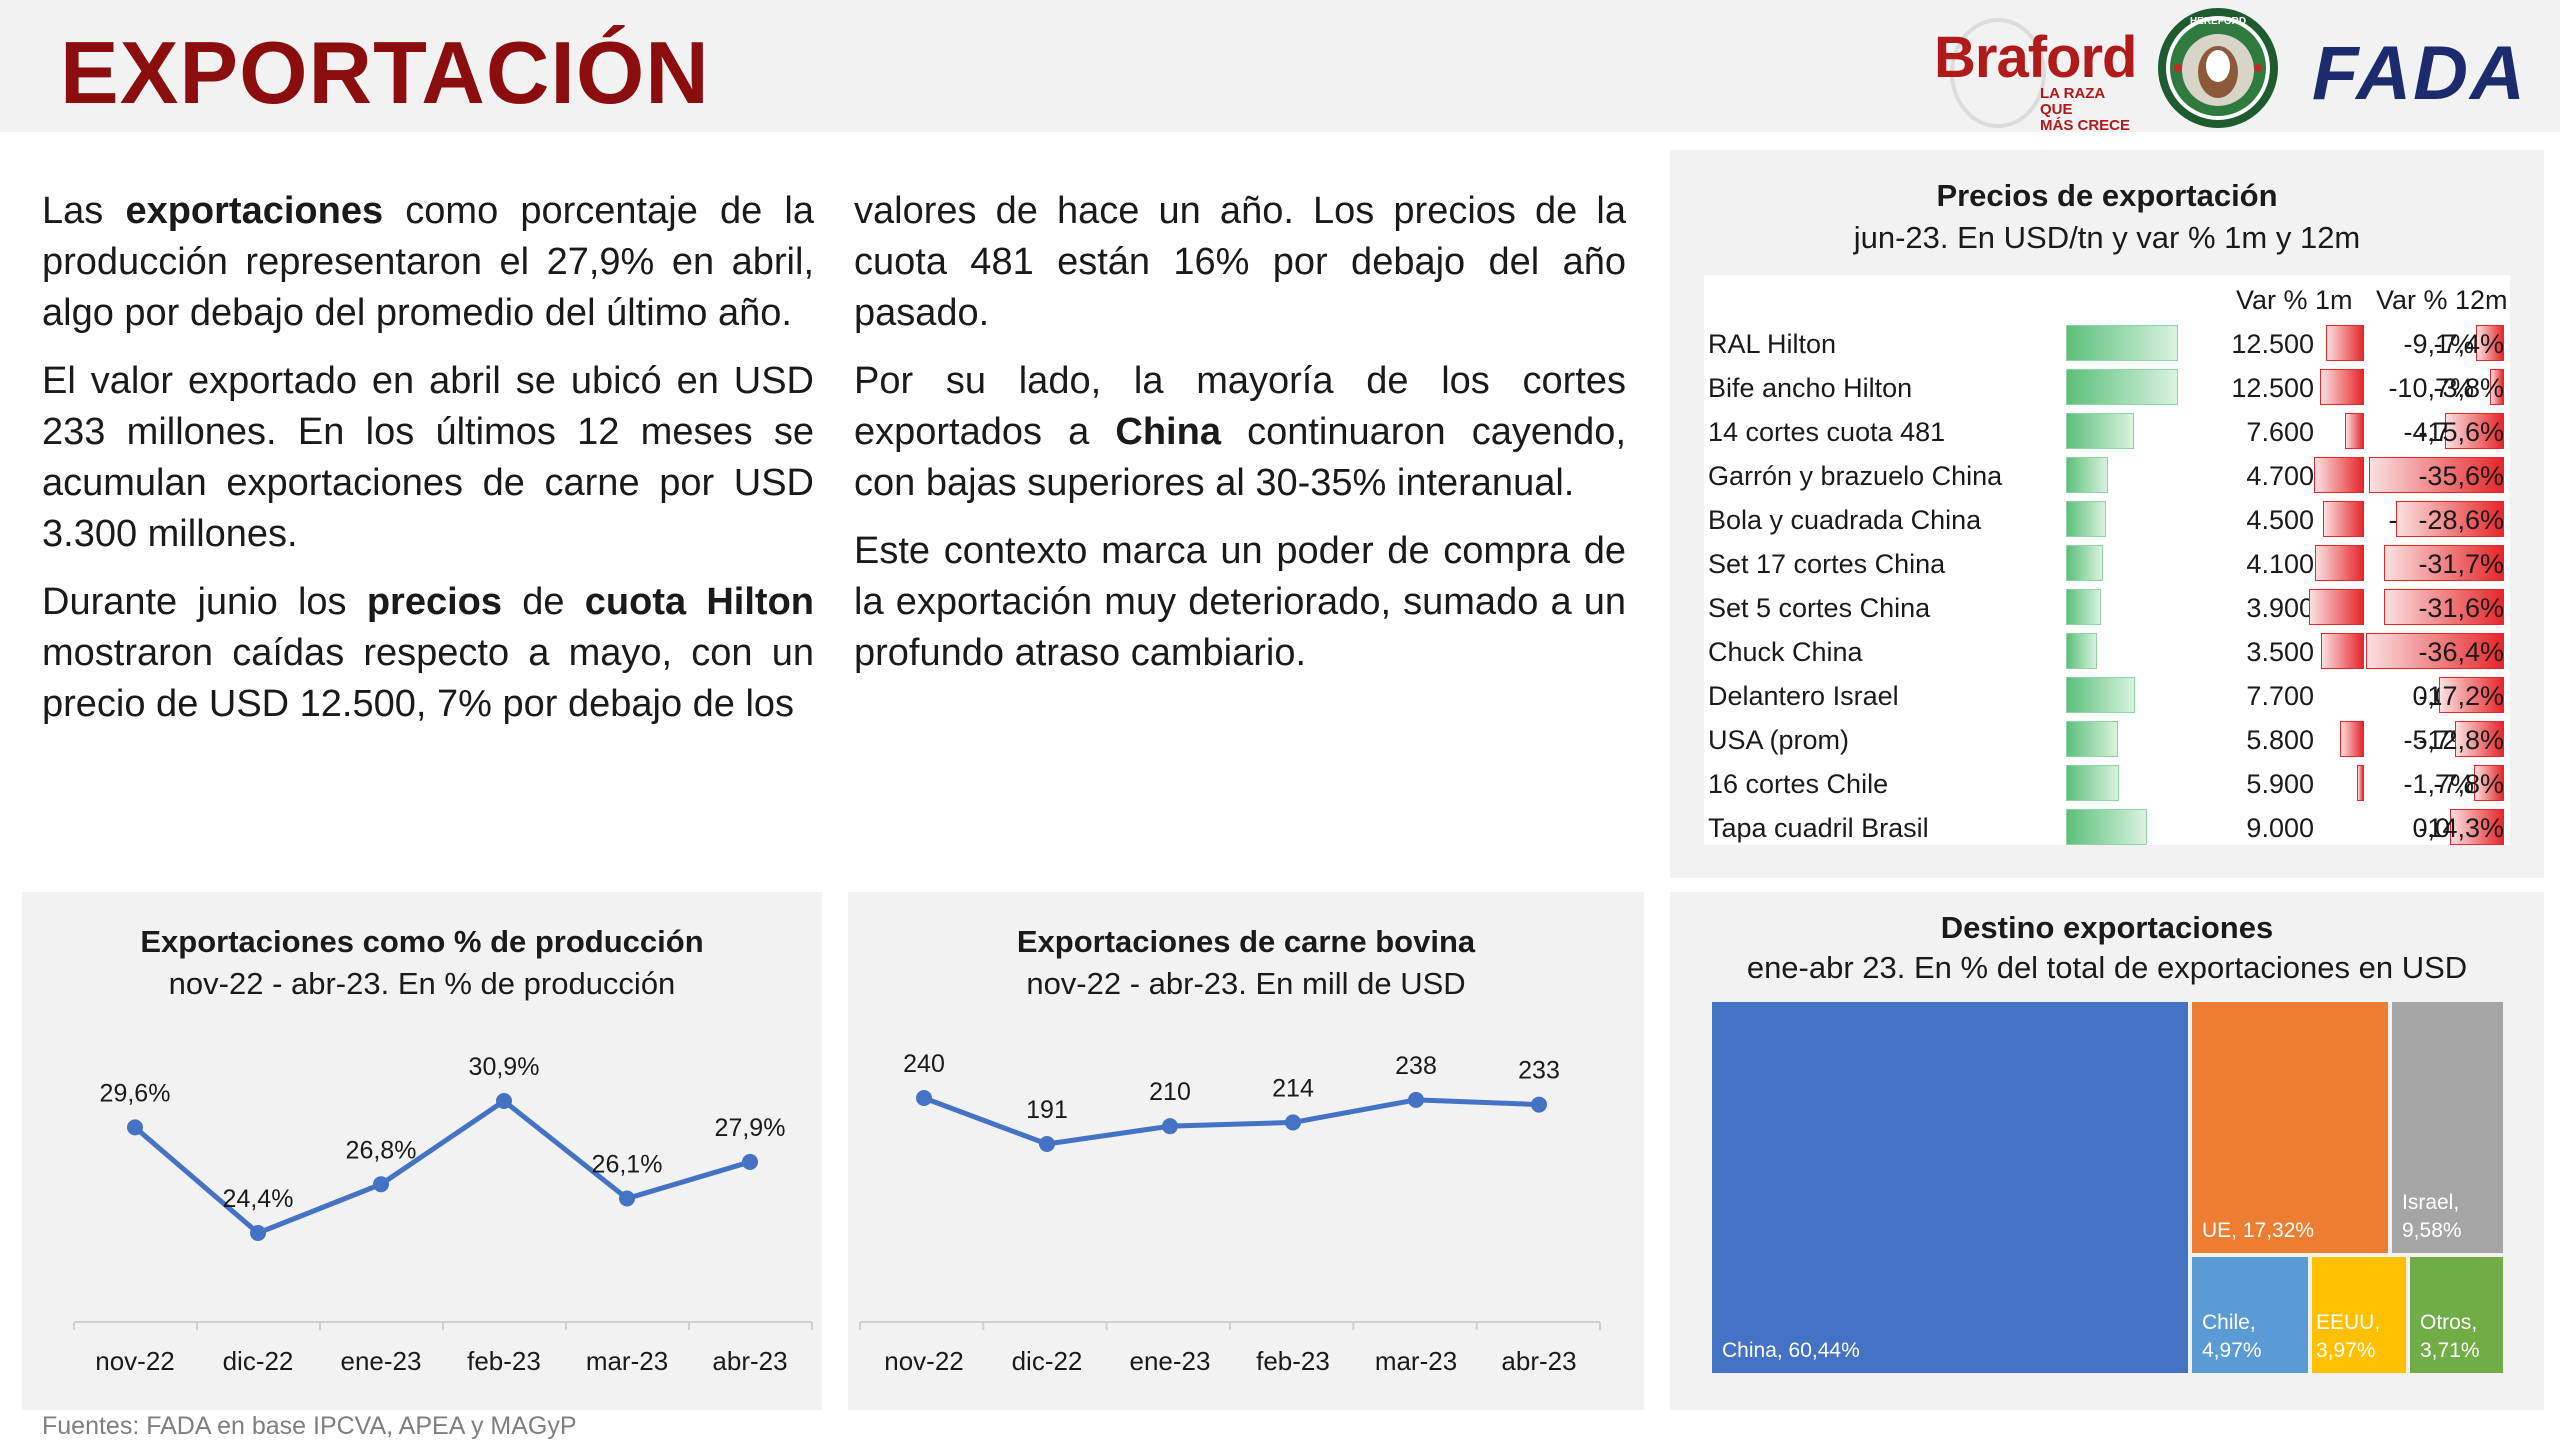 Image resolution: width=2560 pixels, height=1440 pixels. I want to click on price-value: 3.500, so click(2280, 652).